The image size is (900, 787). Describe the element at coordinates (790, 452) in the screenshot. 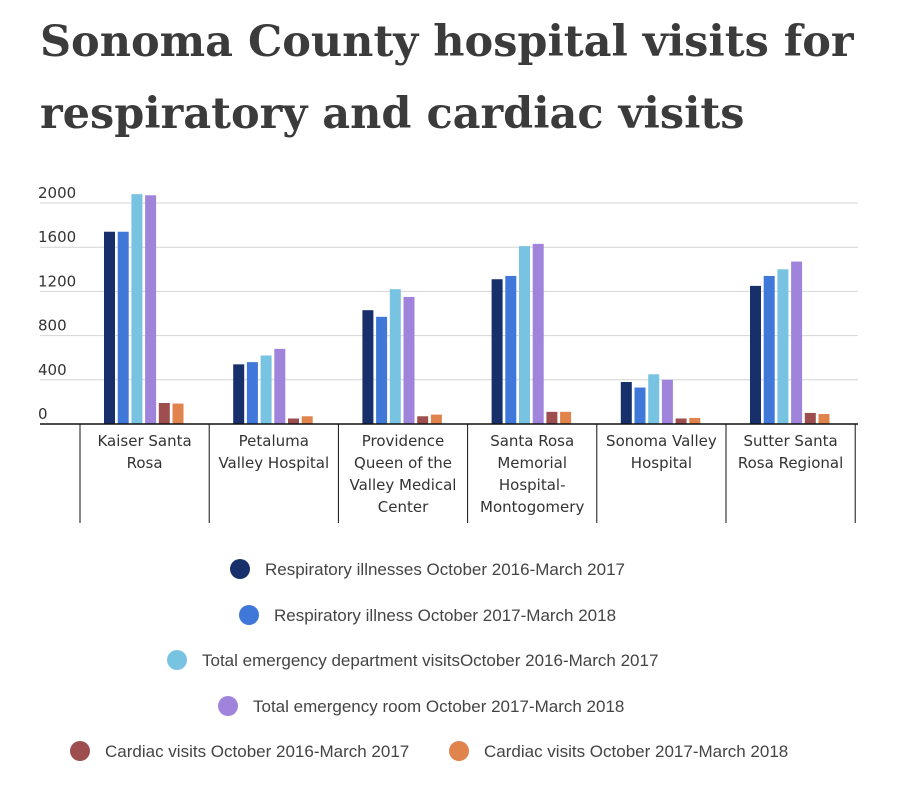

I see `category-label: Sutter Santa Rosa Regional` at that location.